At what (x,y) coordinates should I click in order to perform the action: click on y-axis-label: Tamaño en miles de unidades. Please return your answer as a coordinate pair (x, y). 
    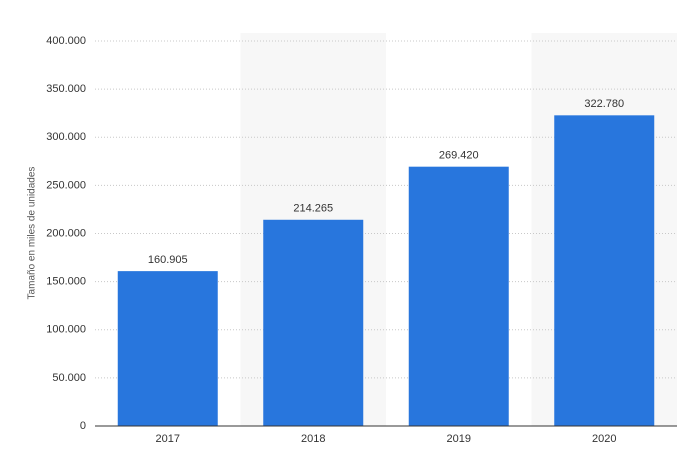
    Looking at the image, I should click on (32, 233).